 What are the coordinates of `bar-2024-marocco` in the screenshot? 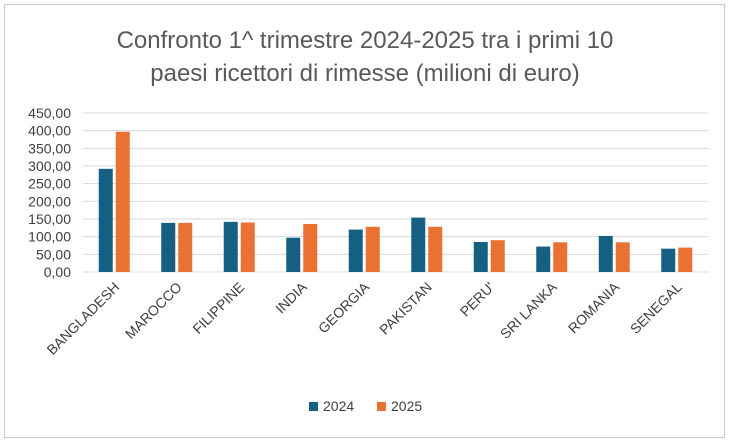 It's located at (168, 247).